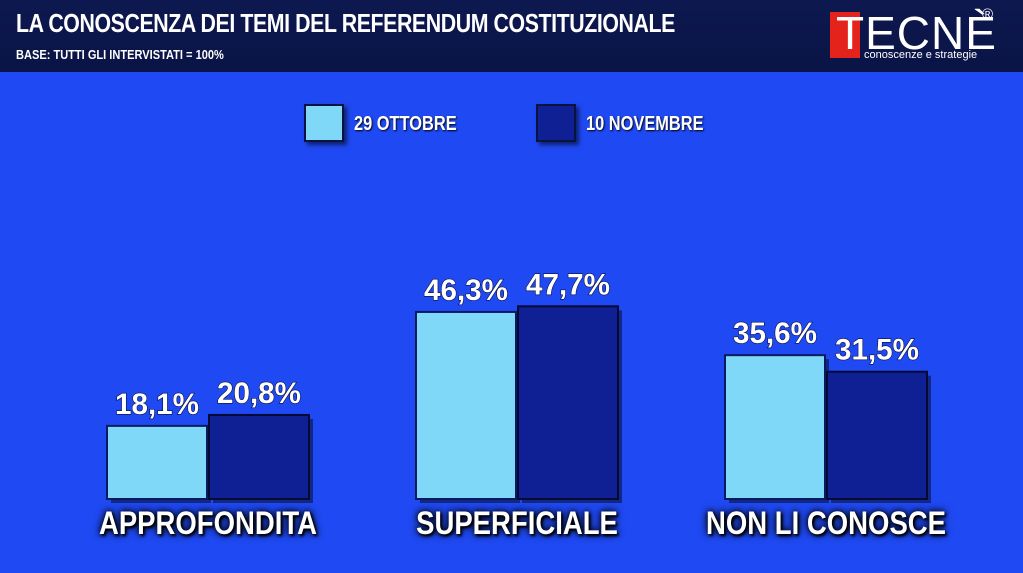  I want to click on legend-label-series-1: 29 OTTOBRE, so click(405, 124).